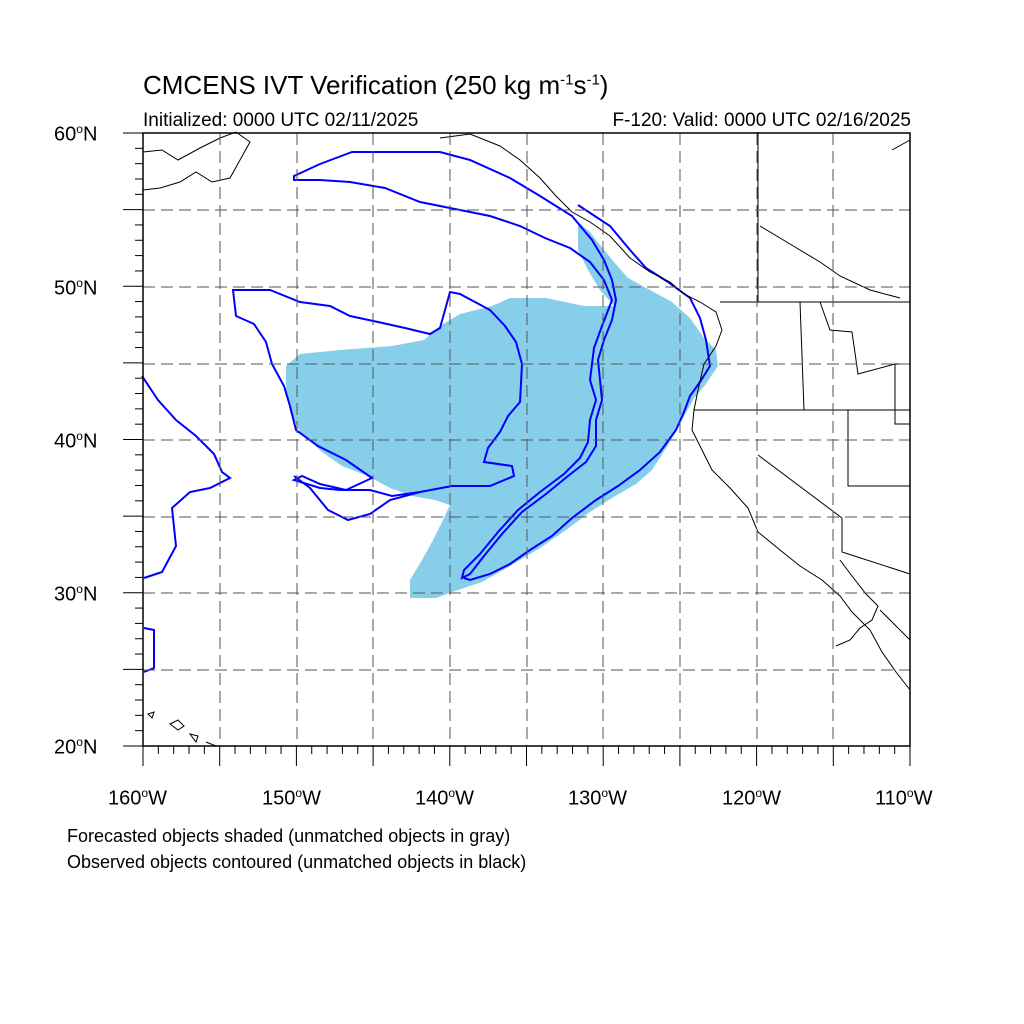 This screenshot has height=1024, width=1024. I want to click on lat-label-20: 20oN, so click(75, 747).